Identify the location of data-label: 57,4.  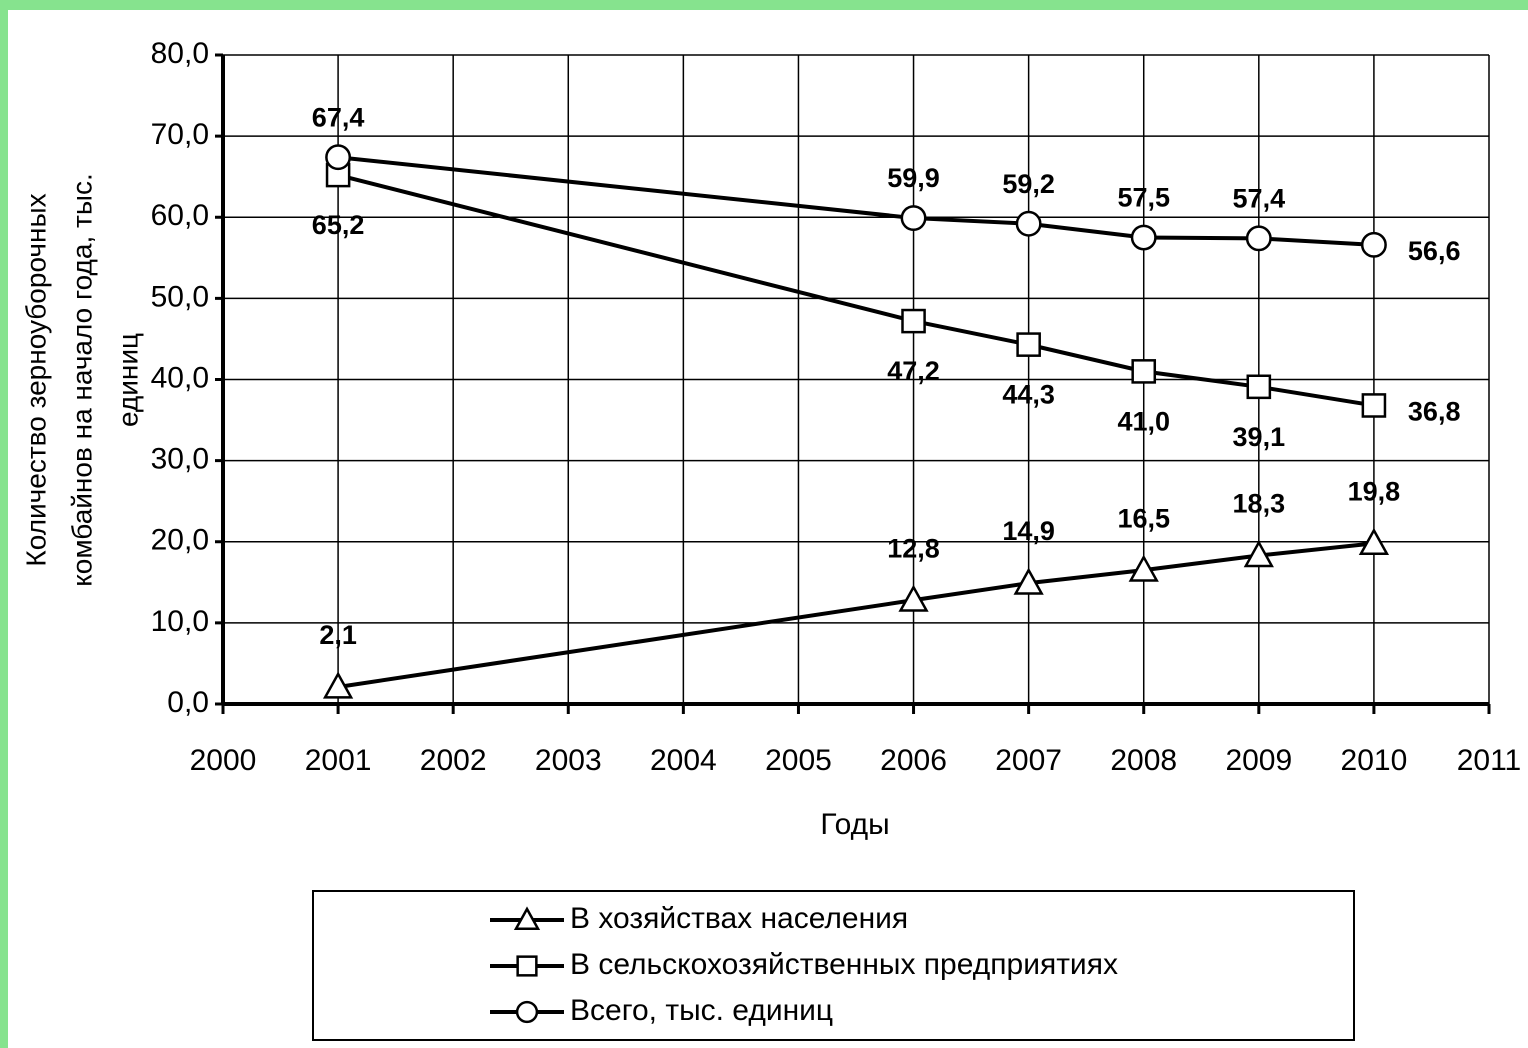
(1259, 198).